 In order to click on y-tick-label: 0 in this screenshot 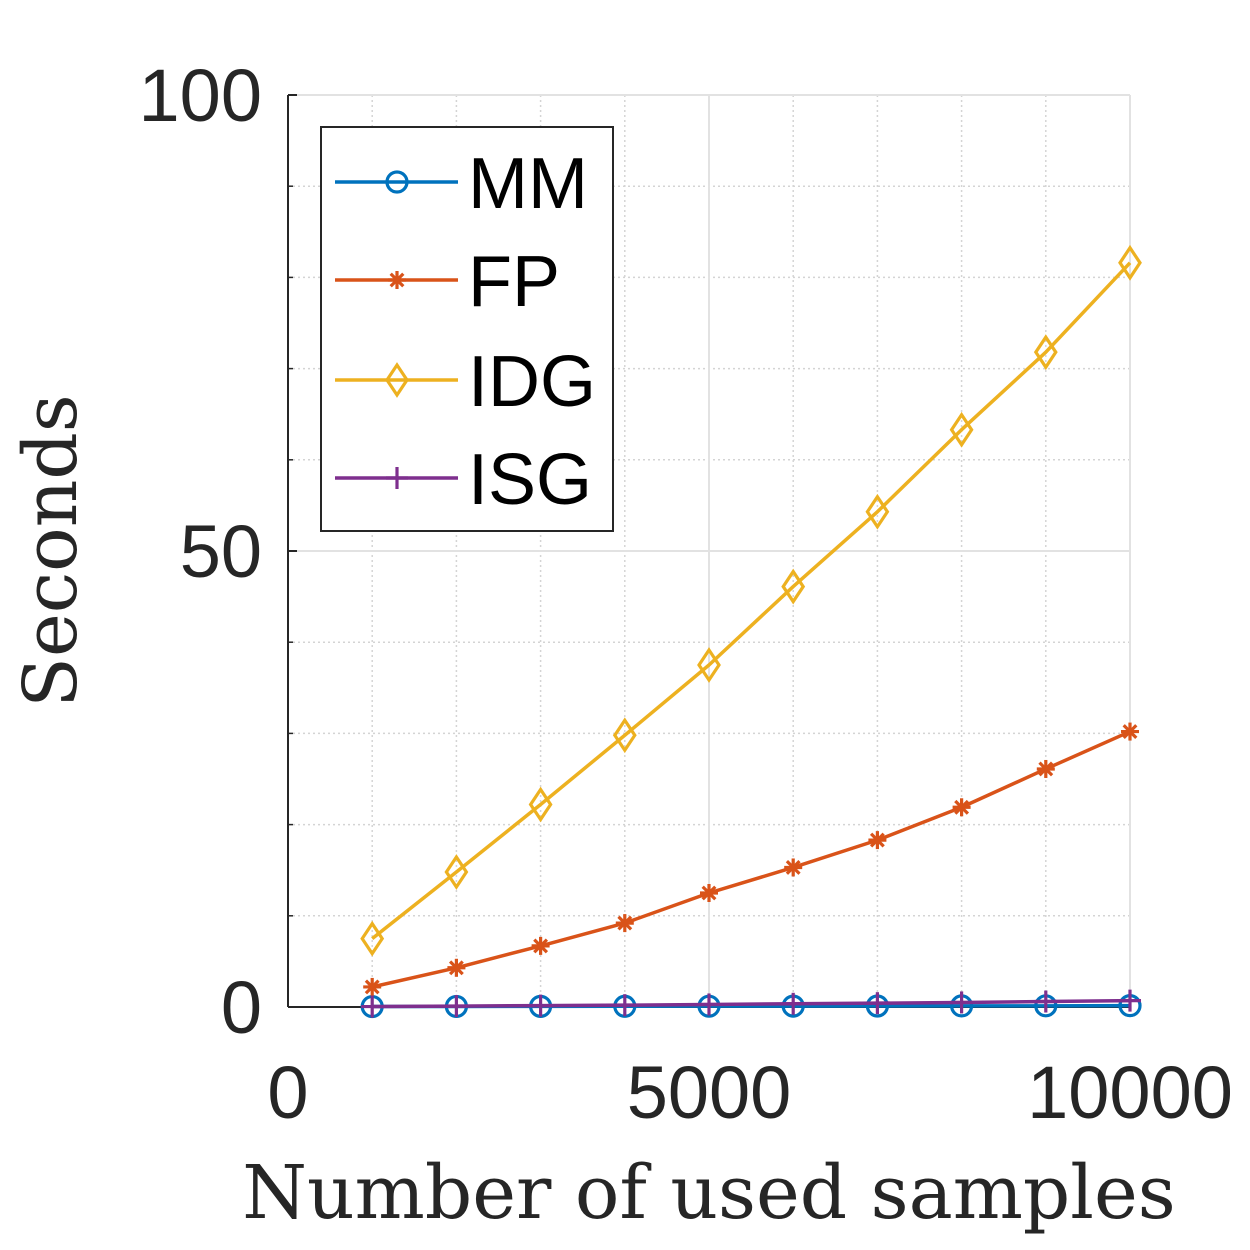, I will do `click(241, 1007)`.